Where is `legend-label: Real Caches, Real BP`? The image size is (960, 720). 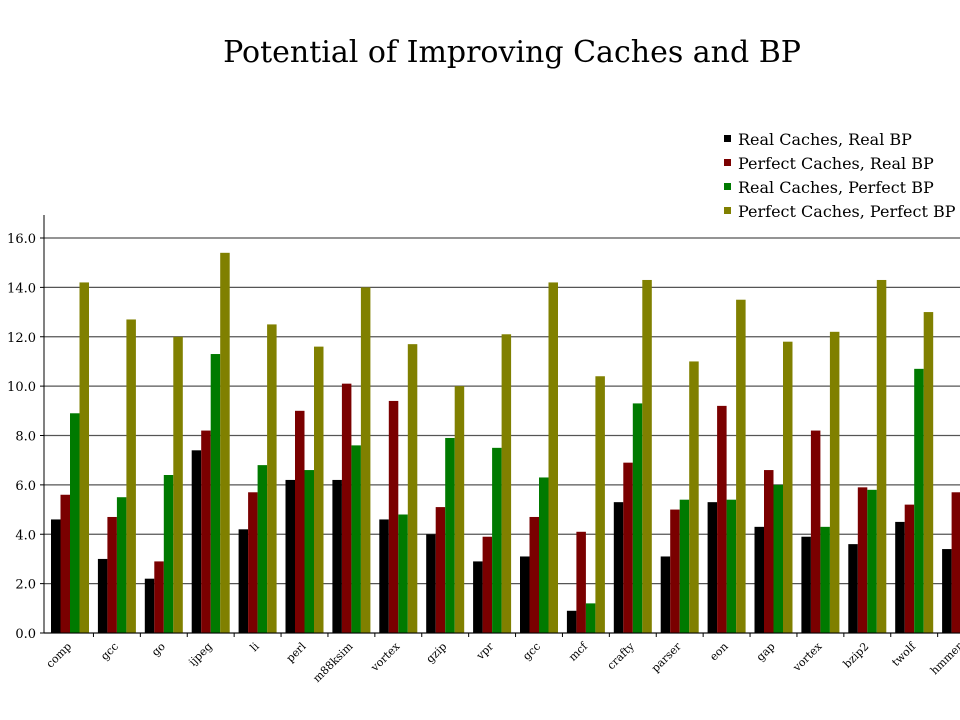 legend-label: Real Caches, Real BP is located at coordinates (825, 139).